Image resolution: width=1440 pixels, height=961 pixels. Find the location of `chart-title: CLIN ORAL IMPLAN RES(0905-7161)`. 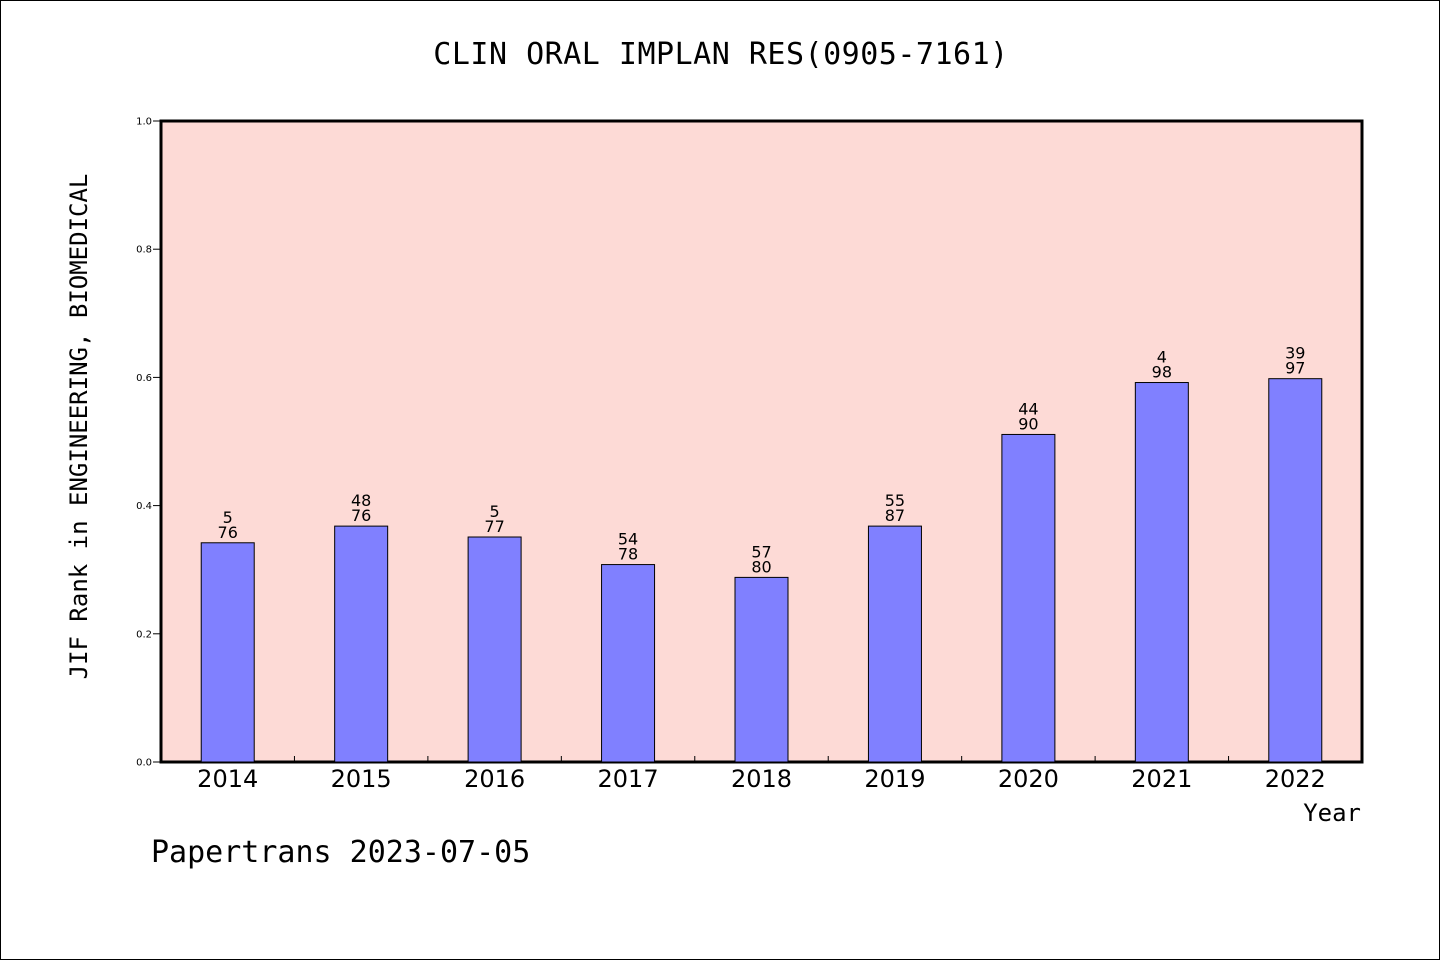

chart-title: CLIN ORAL IMPLAN RES(0905-7161) is located at coordinates (721, 54).